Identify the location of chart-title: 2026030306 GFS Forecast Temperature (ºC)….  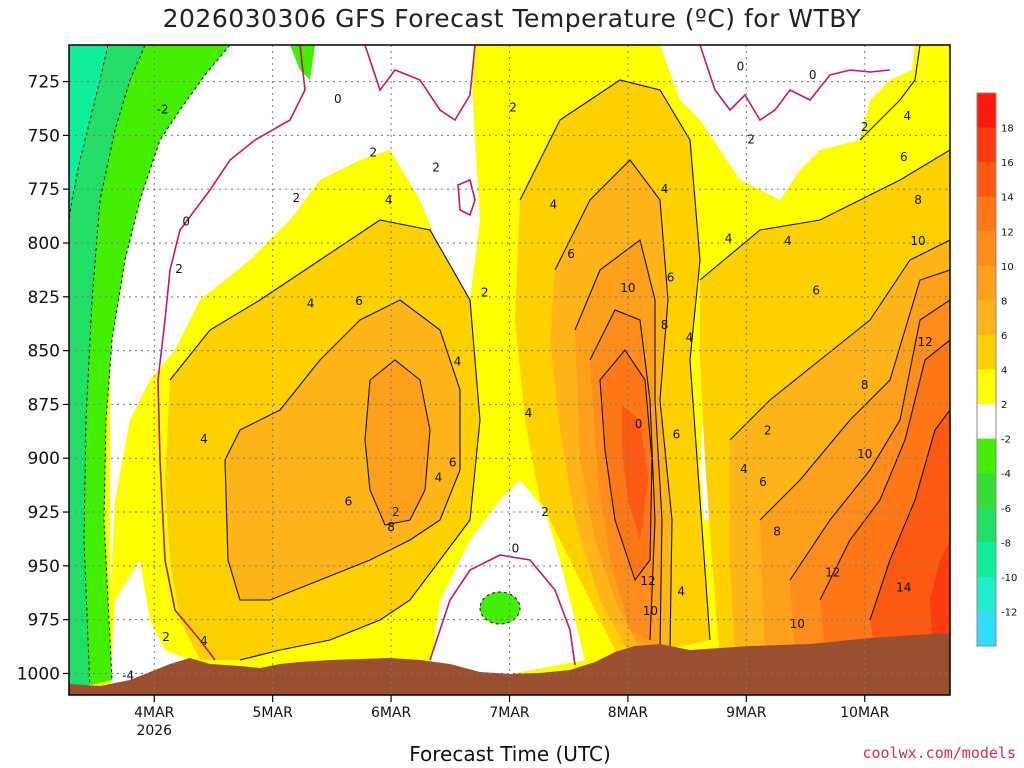
(512, 18).